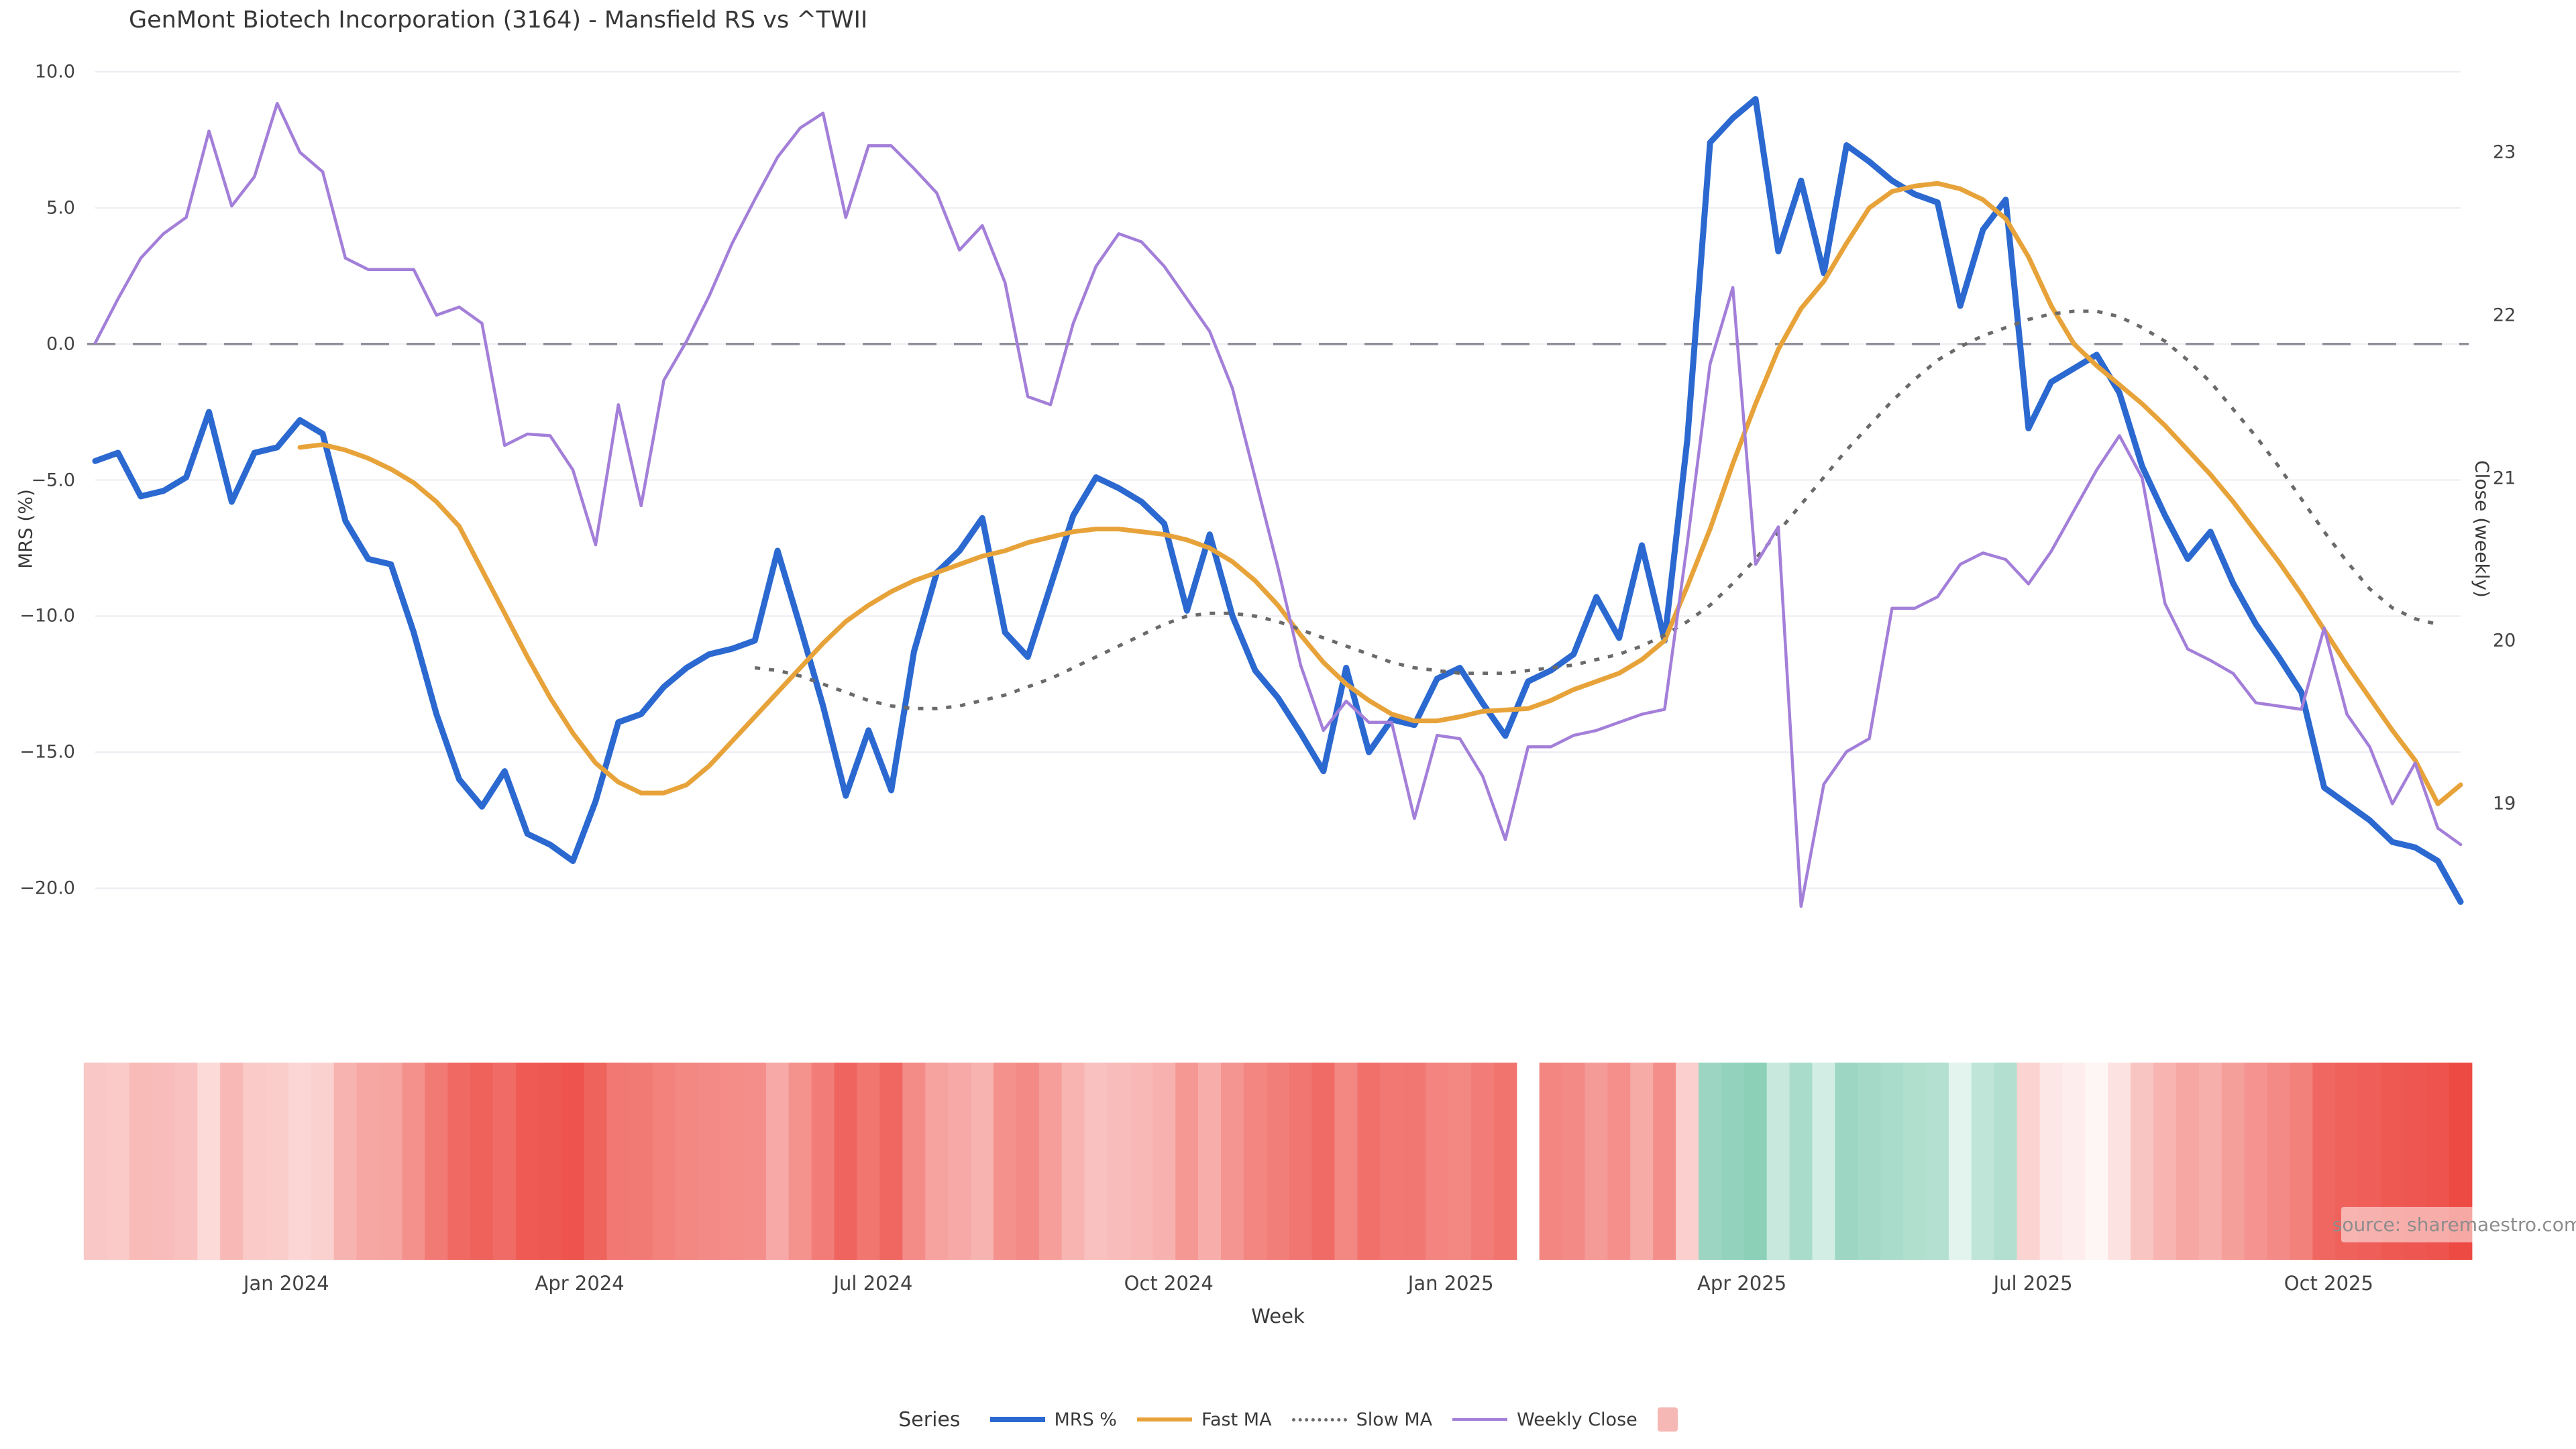  What do you see at coordinates (1577, 1419) in the screenshot?
I see `legend-item-label: Weekly Close` at bounding box center [1577, 1419].